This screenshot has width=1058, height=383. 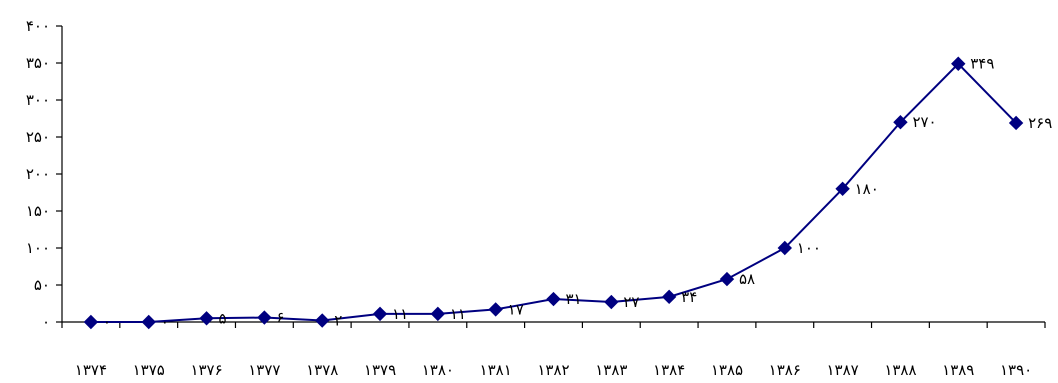 What do you see at coordinates (843, 370) in the screenshot?
I see `x-tick-label: ۱۳۸۷` at bounding box center [843, 370].